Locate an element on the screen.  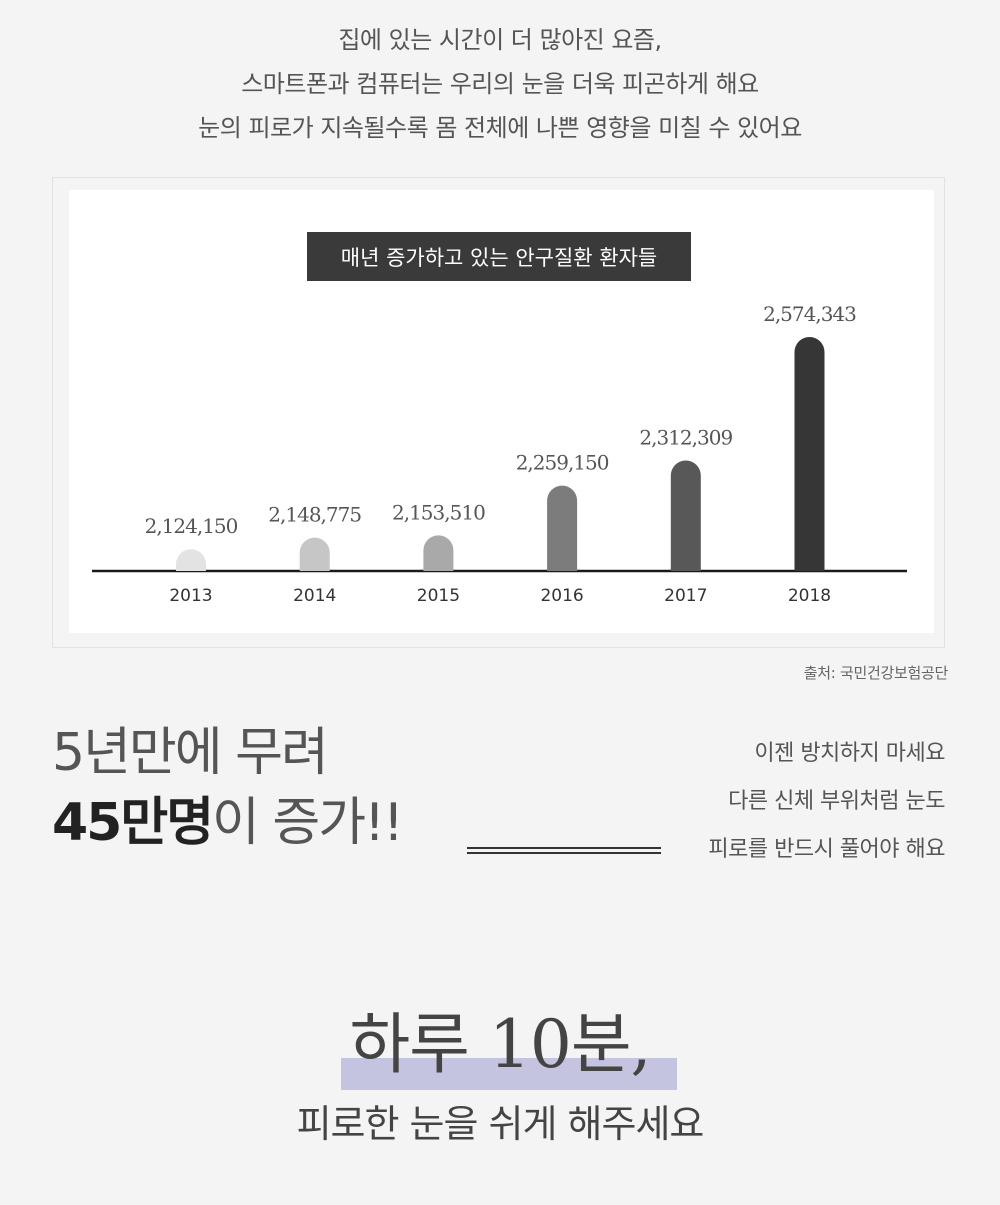
bar-2013 is located at coordinates (191, 560).